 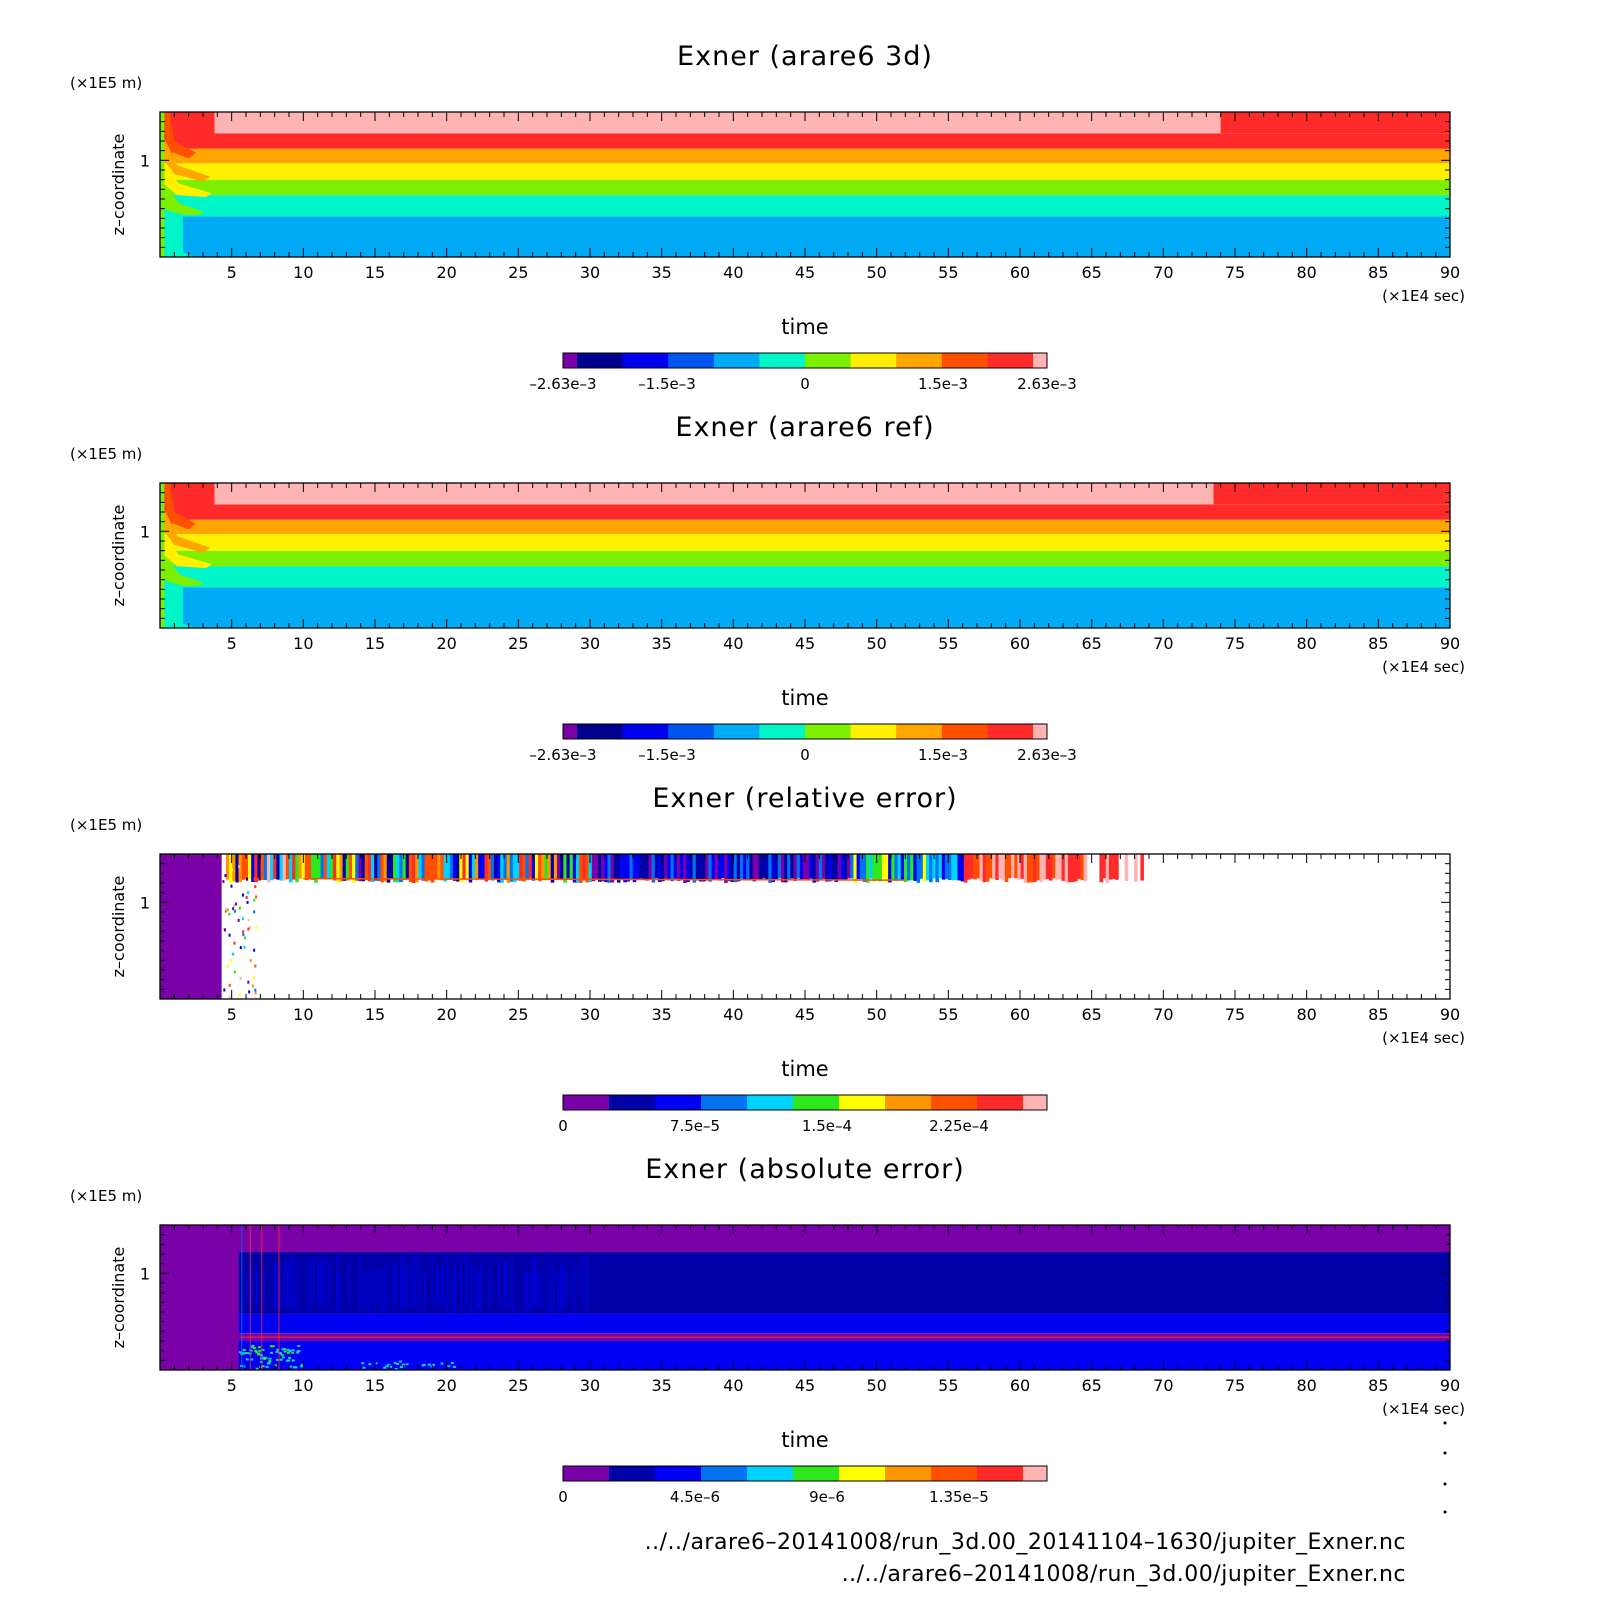 What do you see at coordinates (803, 1114) in the screenshot?
I see `colorbar: 0 7.5e–5 1.5e–4 2.25e–4` at bounding box center [803, 1114].